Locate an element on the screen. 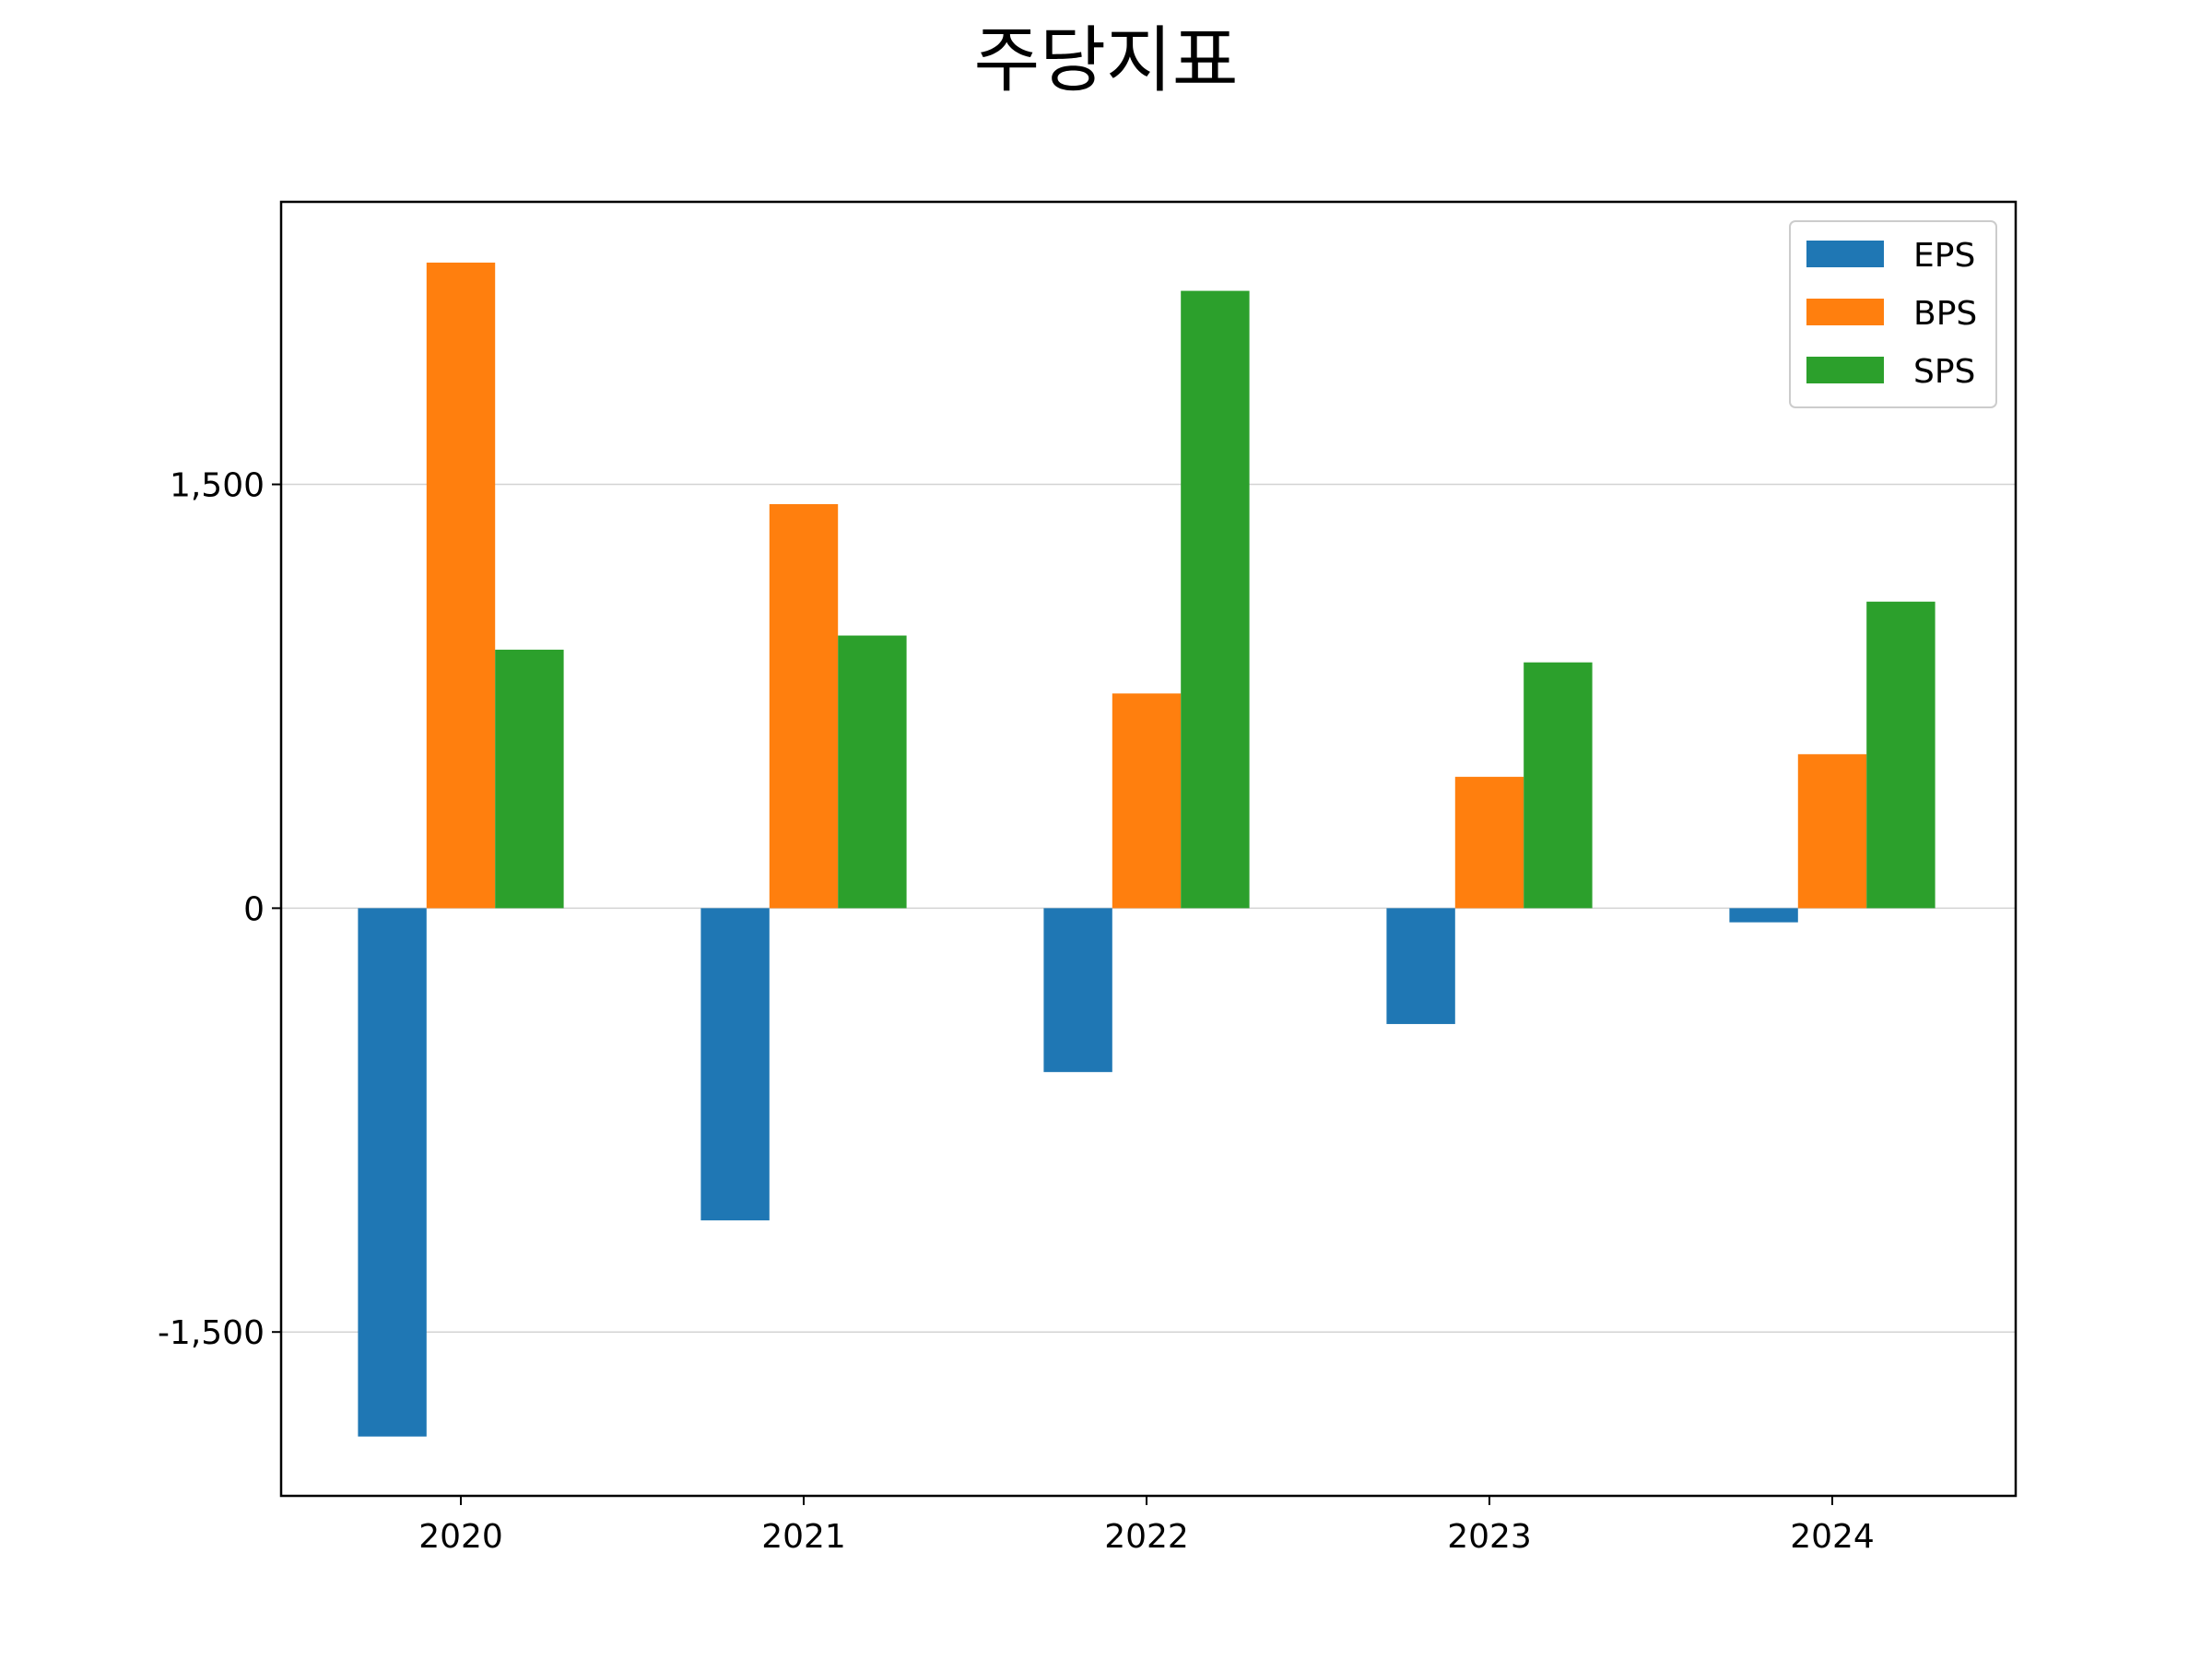  y-tick-label: 1,500 is located at coordinates (217, 486).